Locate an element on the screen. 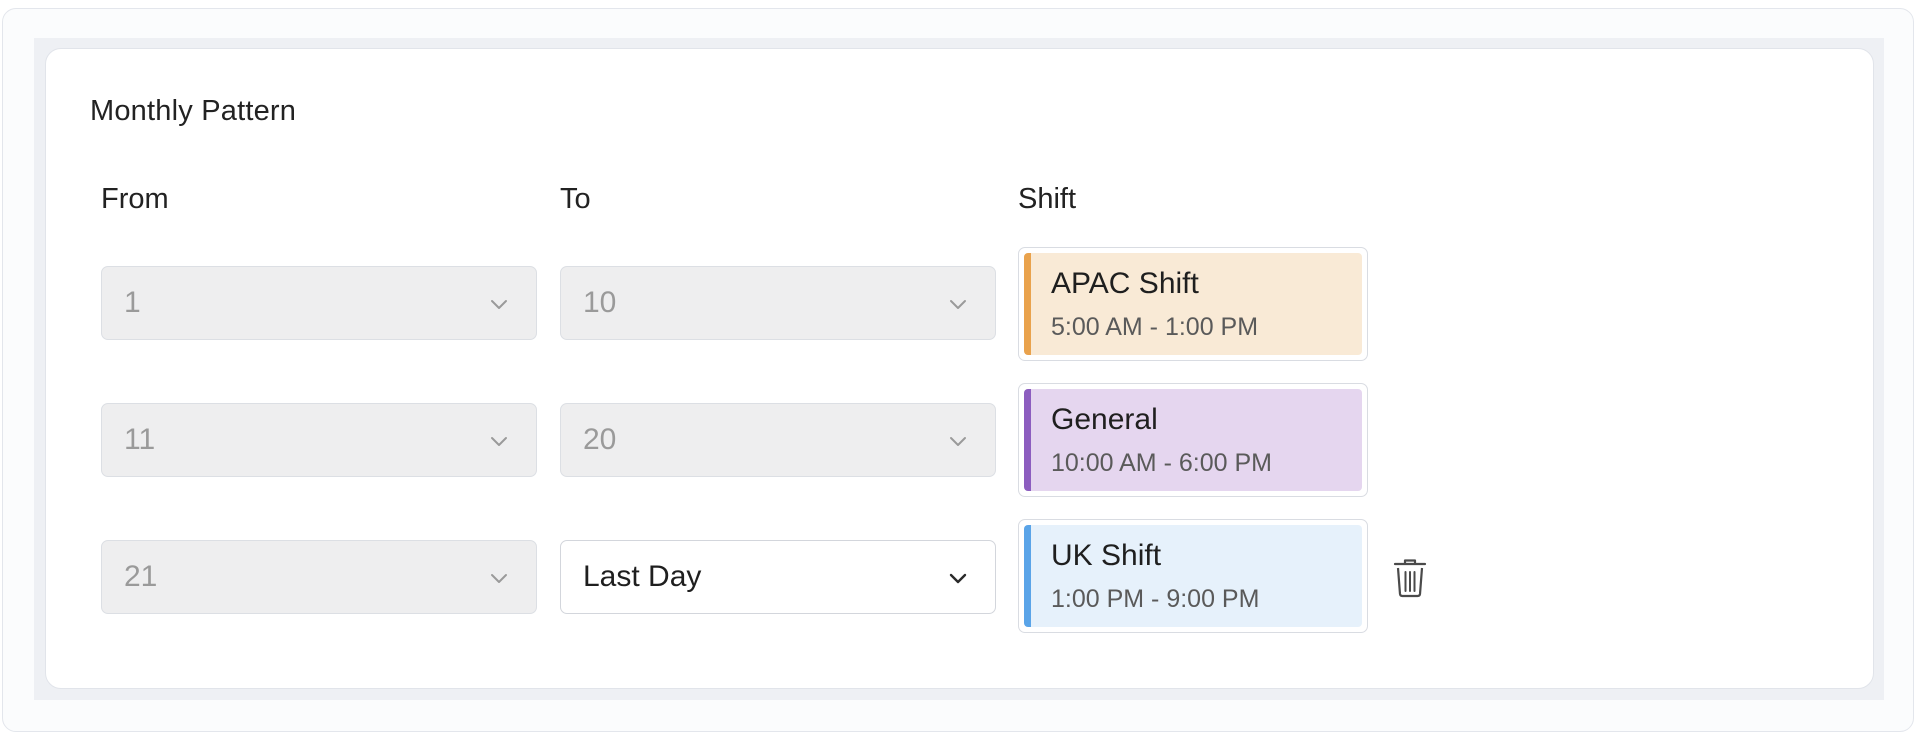  shift-card-fill: APAC Shift 5:00 AM - 1:00 PM is located at coordinates (1193, 304).